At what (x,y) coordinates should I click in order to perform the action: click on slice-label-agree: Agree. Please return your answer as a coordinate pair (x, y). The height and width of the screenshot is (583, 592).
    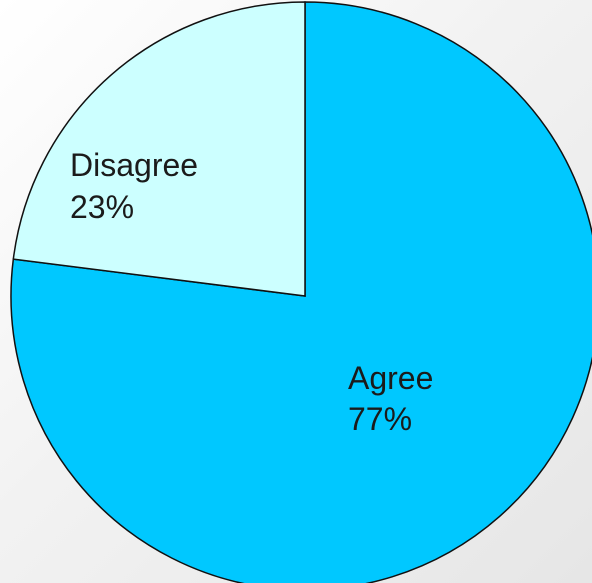
    Looking at the image, I should click on (390, 378).